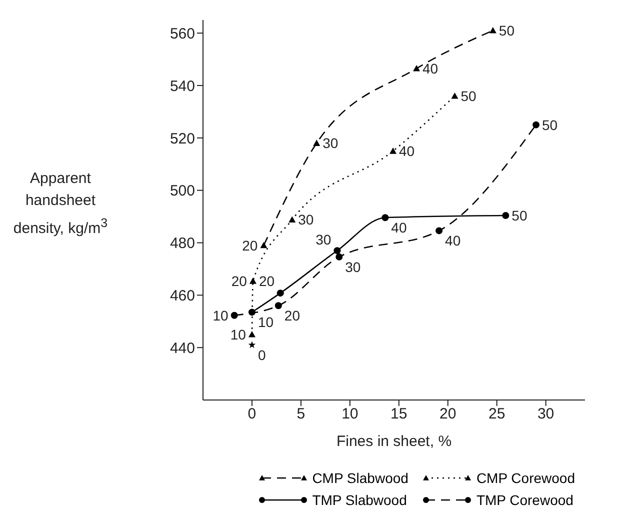 This screenshot has width=633, height=530. I want to click on annotation: 0, so click(262, 354).